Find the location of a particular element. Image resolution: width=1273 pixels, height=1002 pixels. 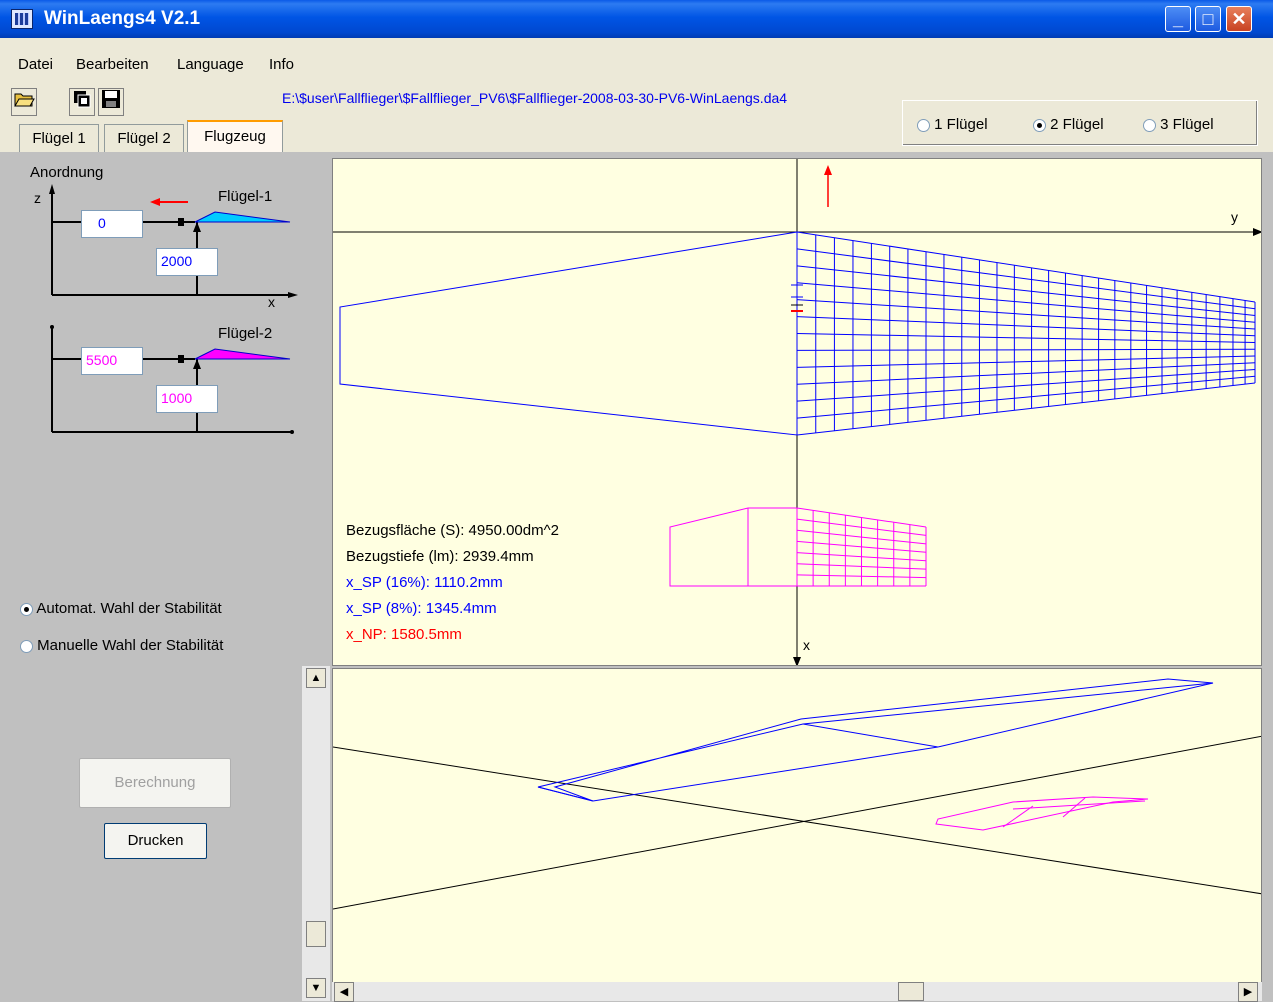

radio-auto-stability: Automat. Wahl der Stabilität is located at coordinates (121, 608).